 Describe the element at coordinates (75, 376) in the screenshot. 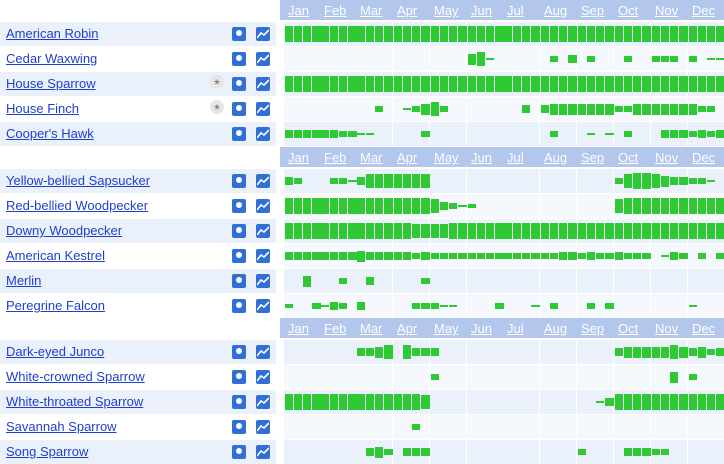

I see `species-link: White-crowned Sparrow` at that location.